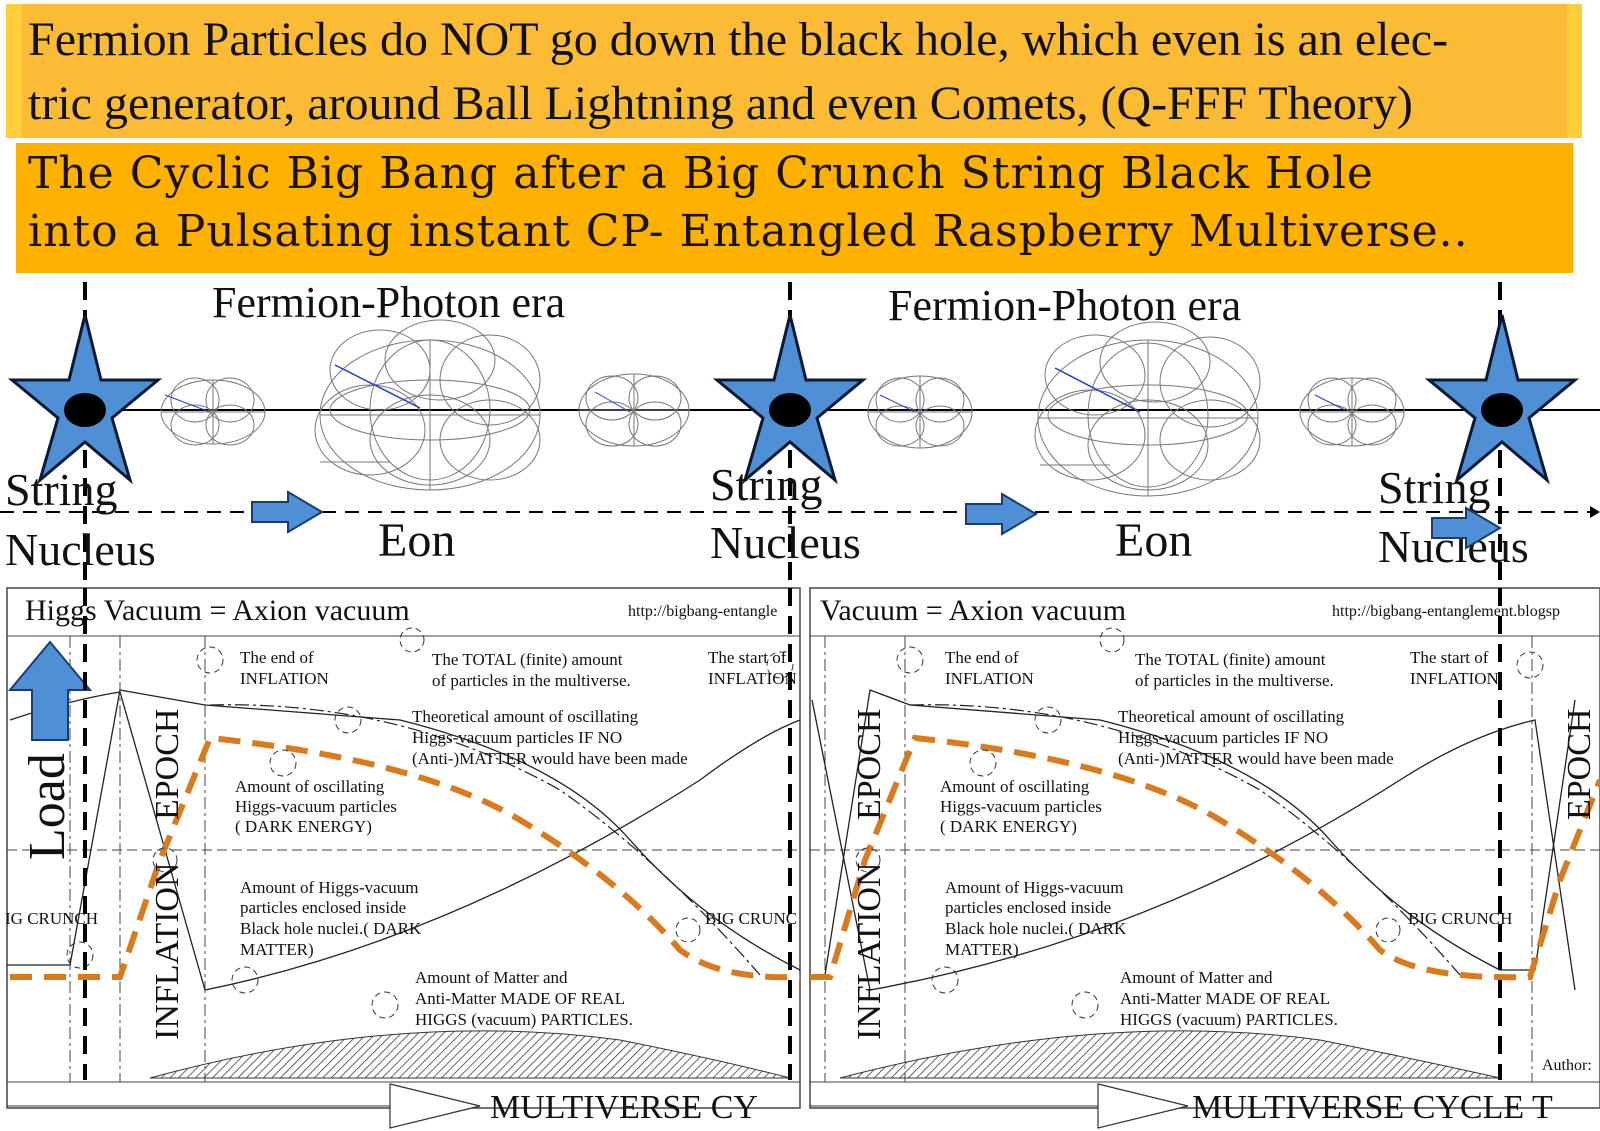  What do you see at coordinates (1460, 918) in the screenshot?
I see `big-crunch-label: BIG CRUNCH` at bounding box center [1460, 918].